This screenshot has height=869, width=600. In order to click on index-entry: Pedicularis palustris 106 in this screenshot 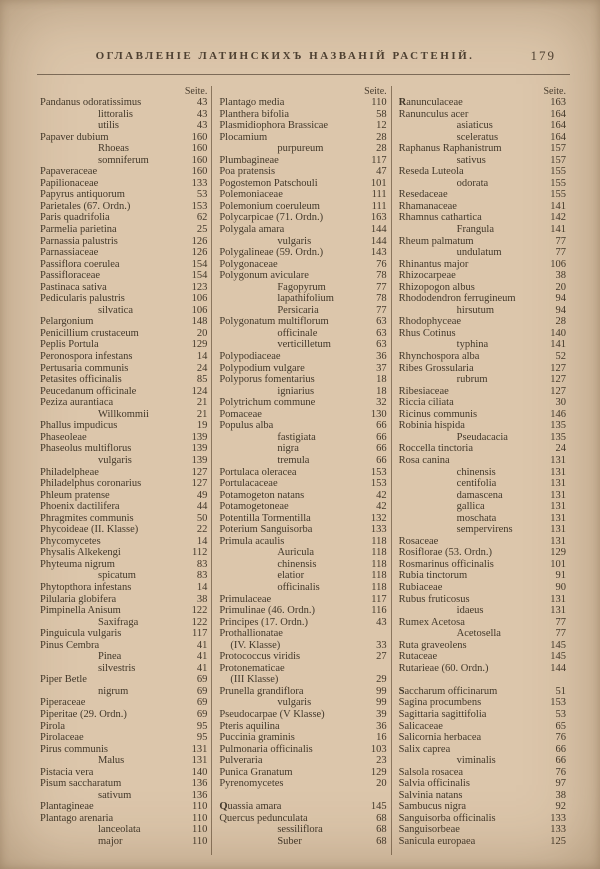, I will do `click(124, 299)`.